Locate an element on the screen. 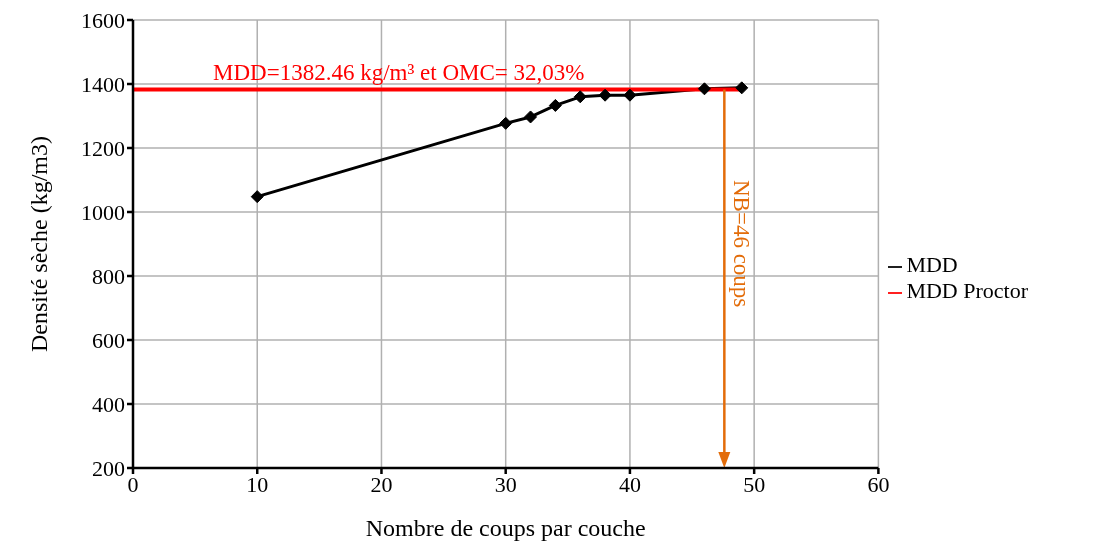 The width and height of the screenshot is (1114, 551). legend-label: MDD is located at coordinates (932, 264).